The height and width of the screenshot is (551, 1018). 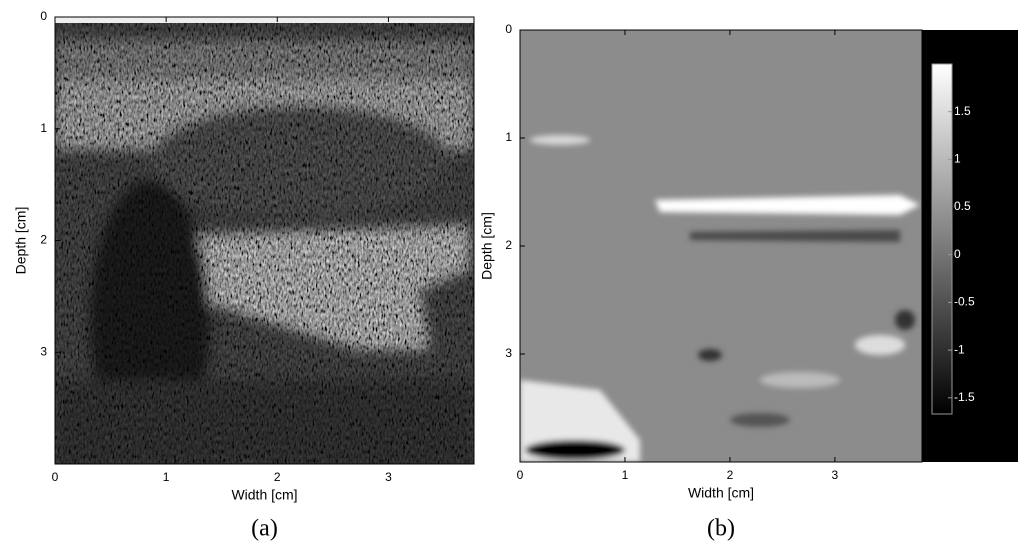 I want to click on colorbar-tick-label: -0.5, so click(x=964, y=302).